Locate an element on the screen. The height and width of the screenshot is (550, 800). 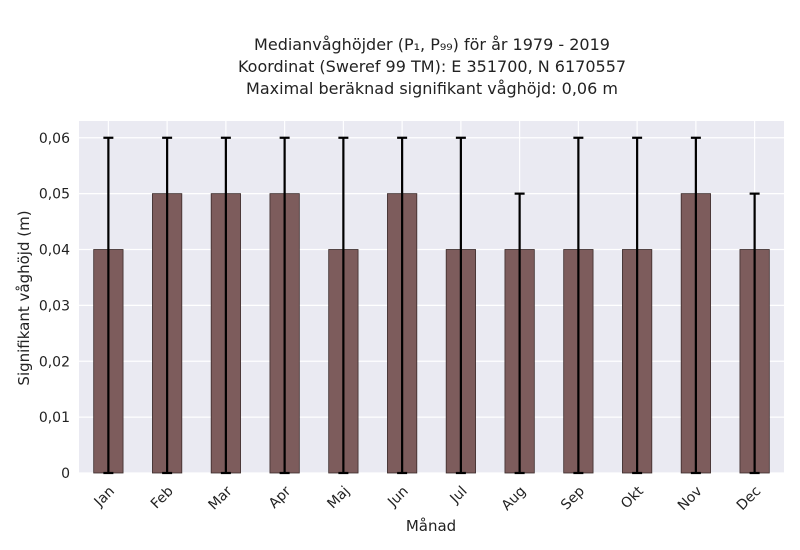
y-tick-label: 0,03 is located at coordinates (54, 306).